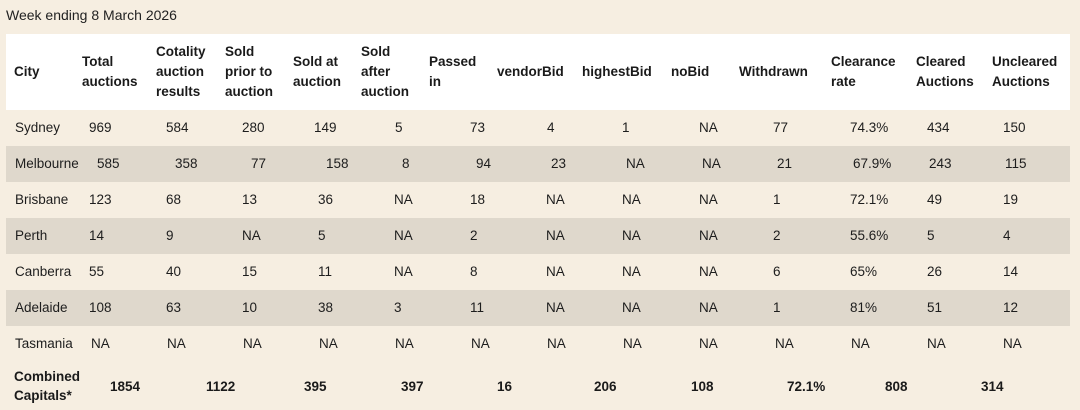 The height and width of the screenshot is (410, 1080). Describe the element at coordinates (1014, 127) in the screenshot. I see `cell-uncleared-auctions: 150` at that location.